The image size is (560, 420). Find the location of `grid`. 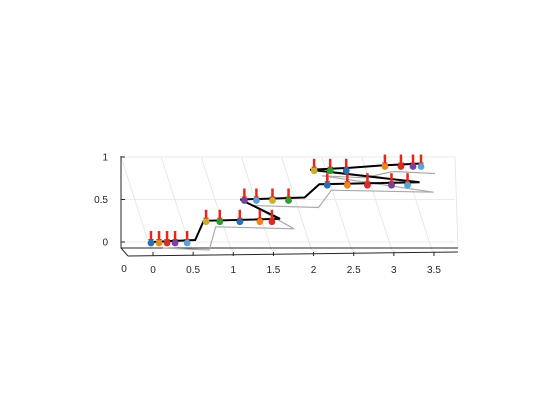

grid is located at coordinates (289, 204).